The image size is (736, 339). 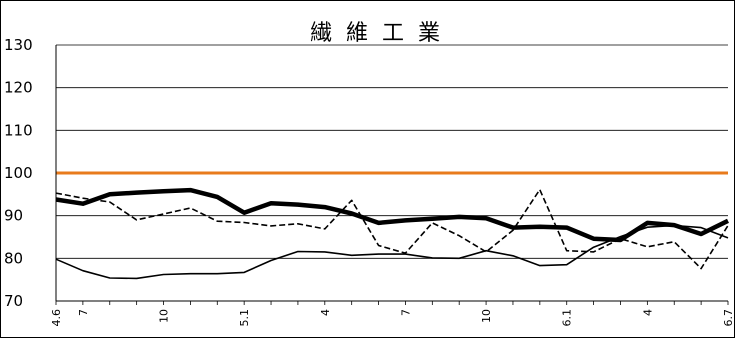 What do you see at coordinates (728, 318) in the screenshot?
I see `x-tick-label: 6.7` at bounding box center [728, 318].